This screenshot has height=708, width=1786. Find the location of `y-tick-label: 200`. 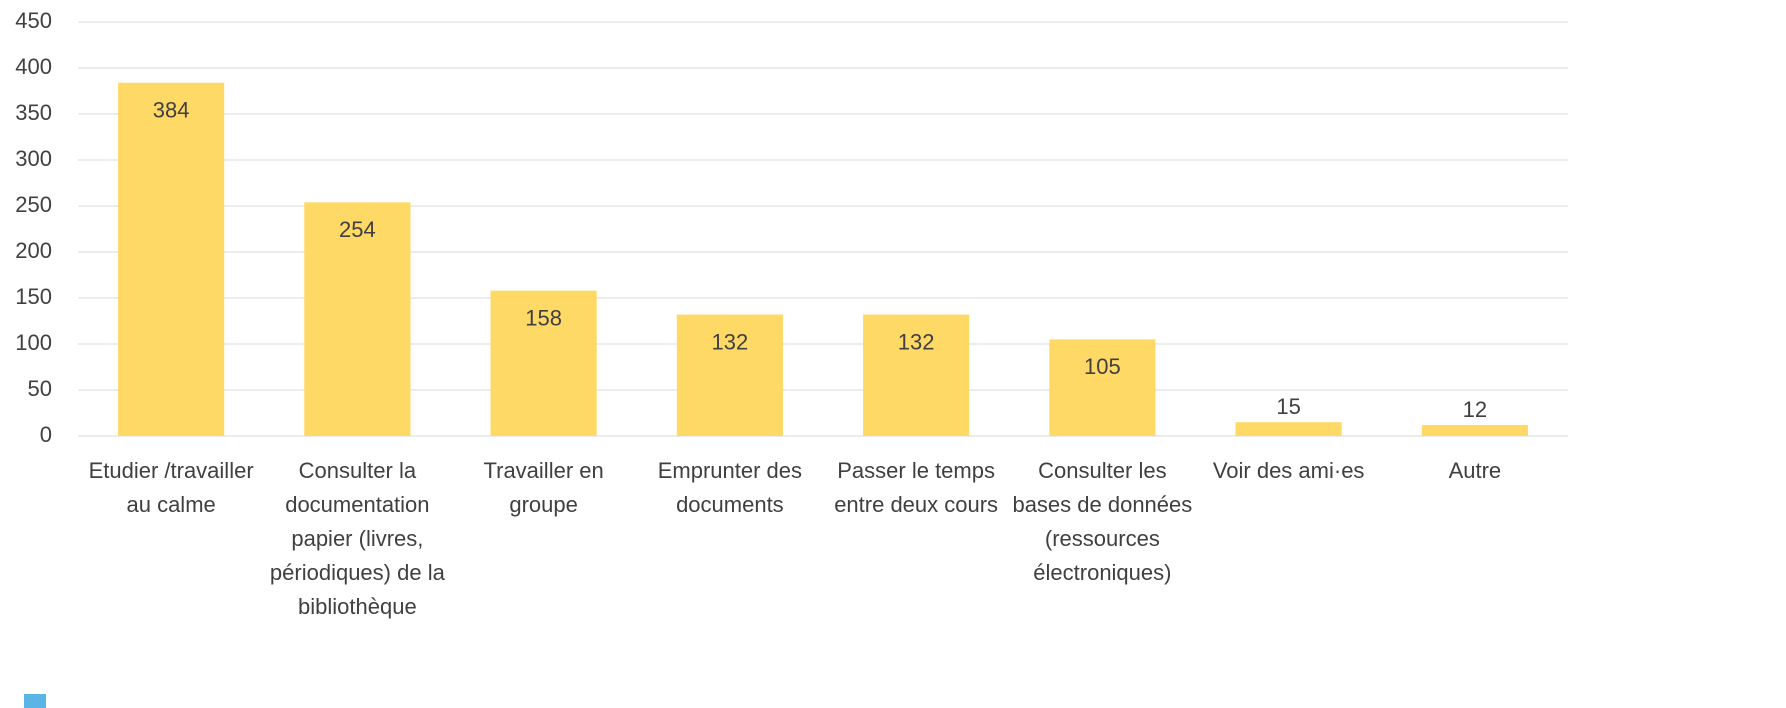

y-tick-label: 200 is located at coordinates (33, 250).